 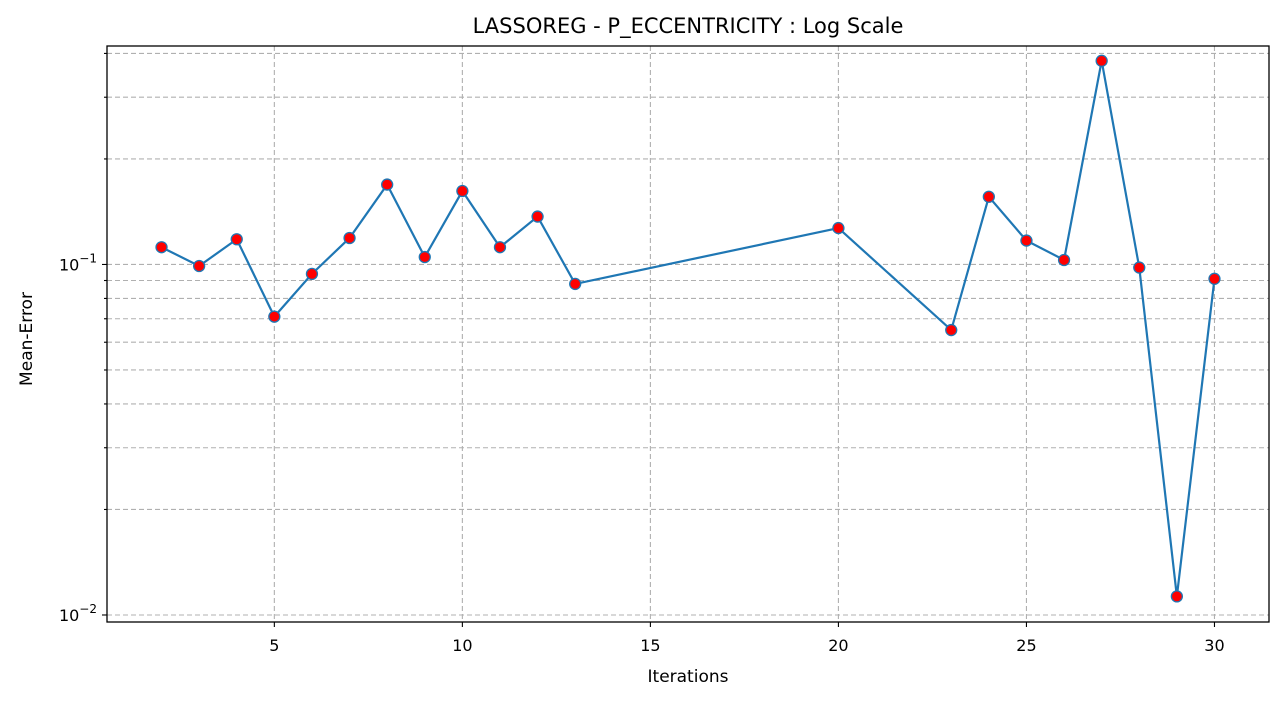 I want to click on x-tick-label: 30, so click(x=1214, y=645).